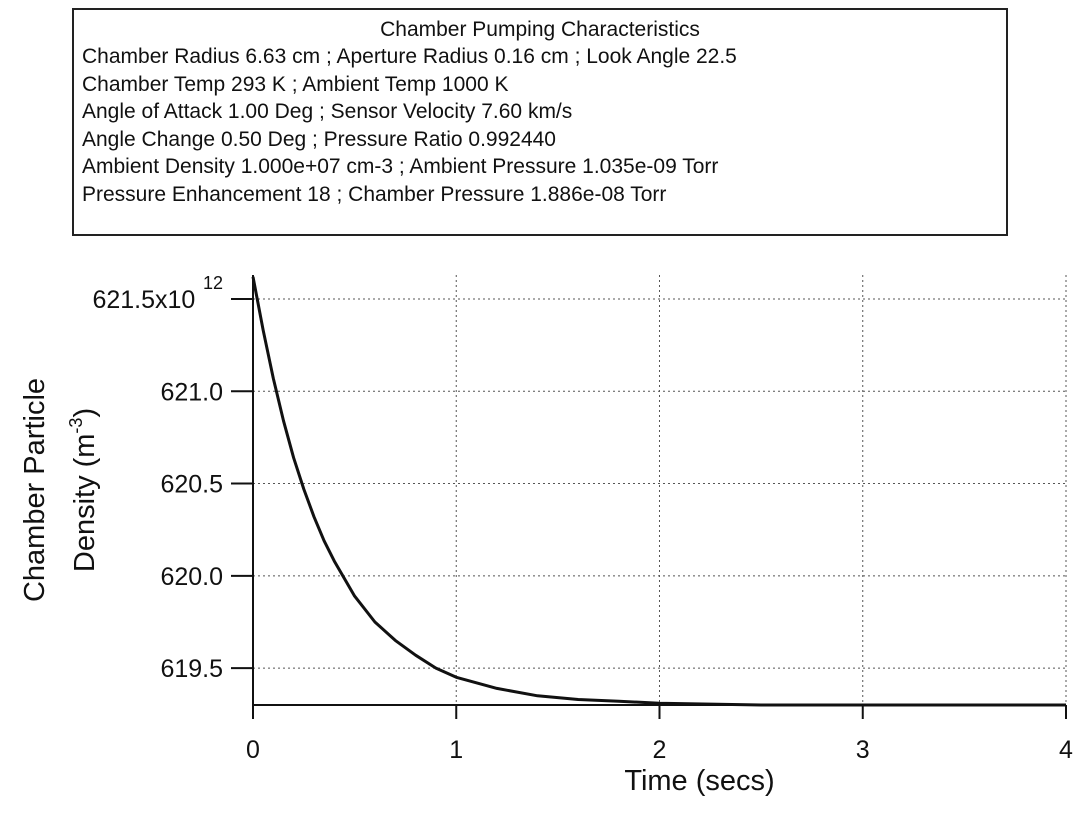 The height and width of the screenshot is (827, 1075). Describe the element at coordinates (863, 750) in the screenshot. I see `x-tick-label: 3` at that location.